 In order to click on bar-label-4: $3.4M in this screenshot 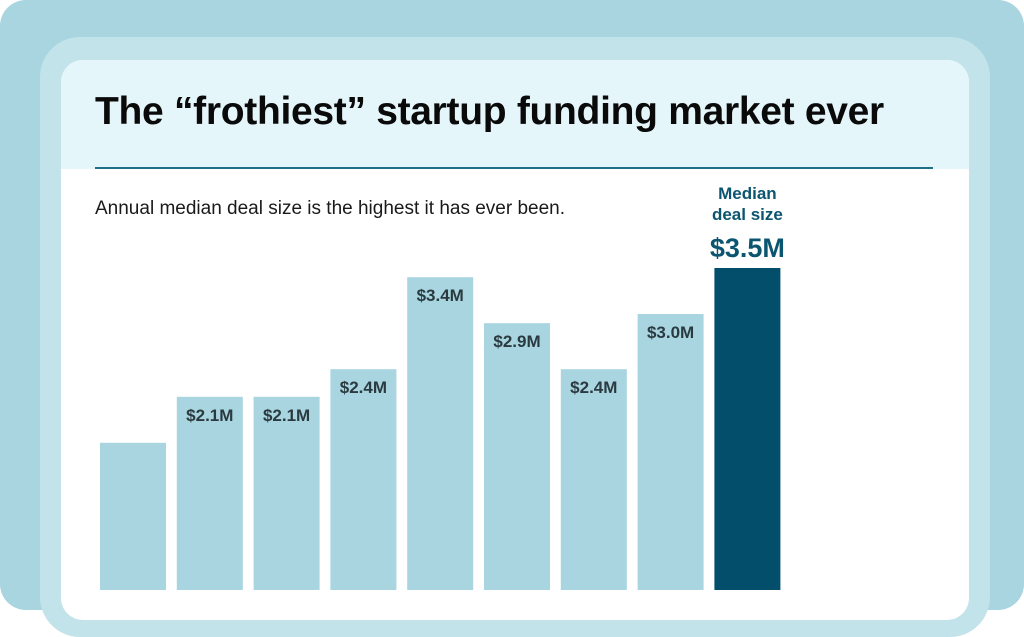, I will do `click(440, 295)`.